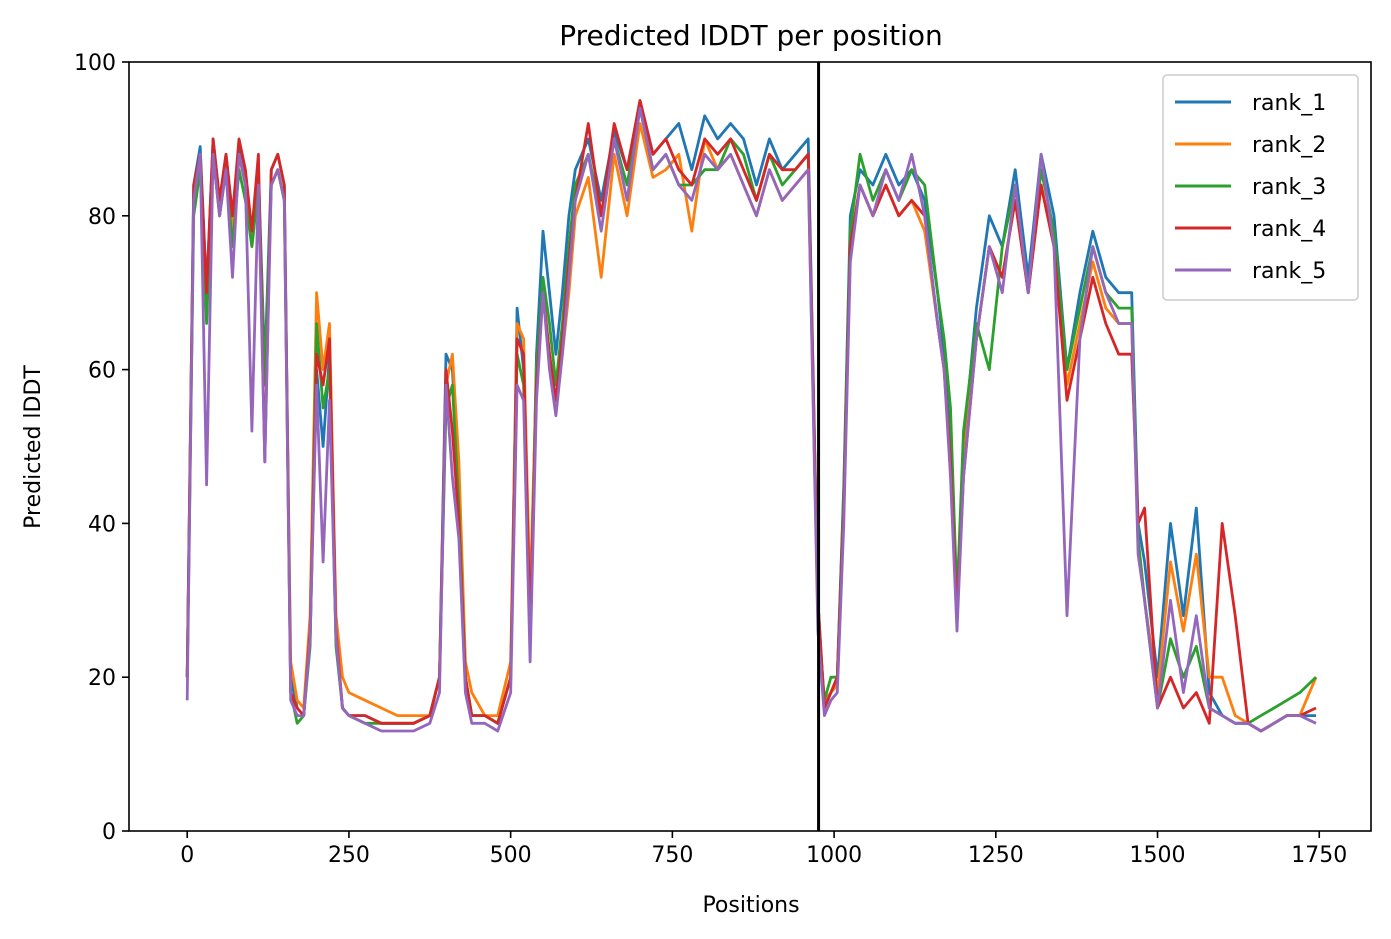  I want to click on legend-box, so click(1260, 187).